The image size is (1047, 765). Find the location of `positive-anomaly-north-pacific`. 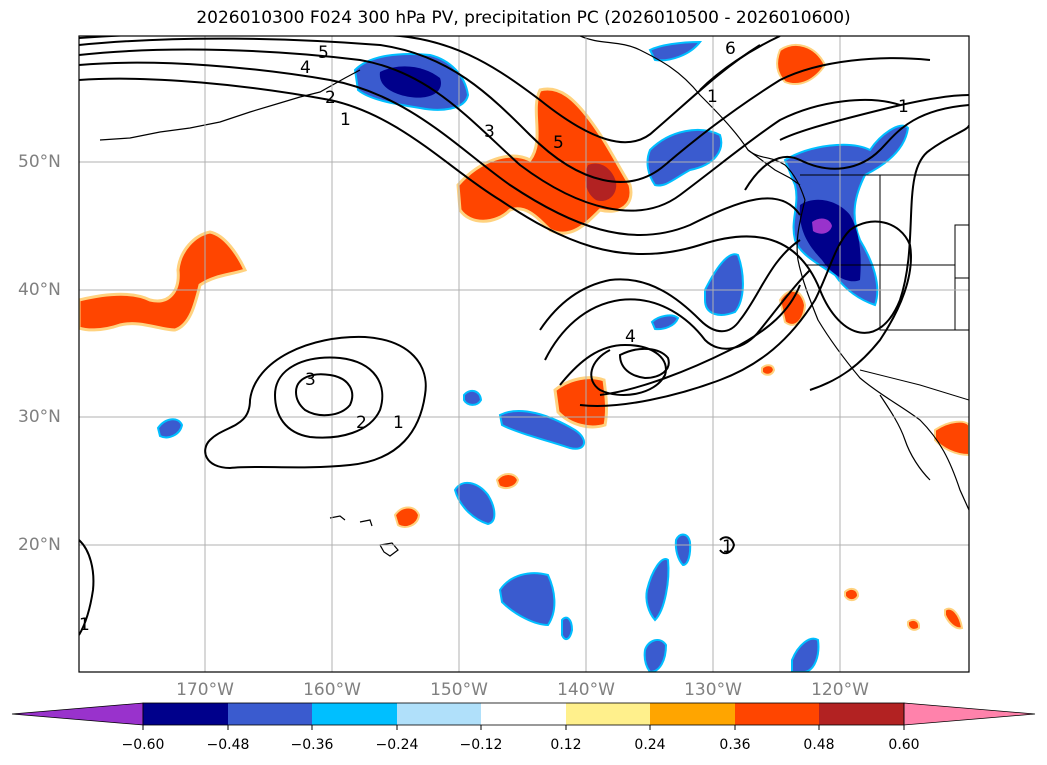

positive-anomaly-north-pacific is located at coordinates (544, 161).